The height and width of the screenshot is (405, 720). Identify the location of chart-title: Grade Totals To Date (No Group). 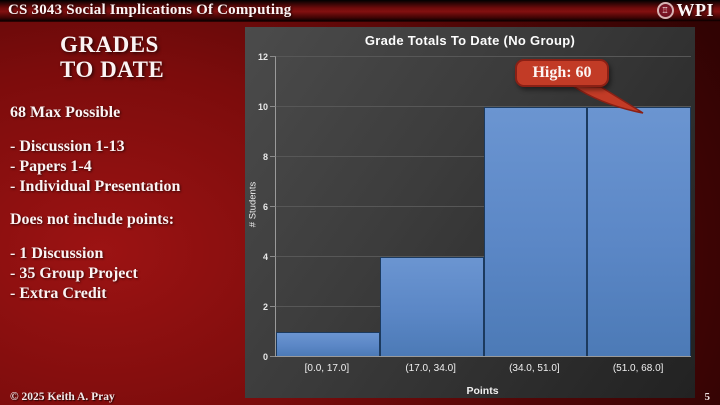
(470, 40).